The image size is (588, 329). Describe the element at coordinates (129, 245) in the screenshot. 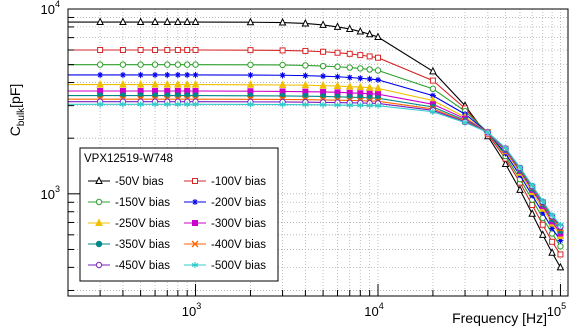

I see `legend-entry: -350V bias` at that location.